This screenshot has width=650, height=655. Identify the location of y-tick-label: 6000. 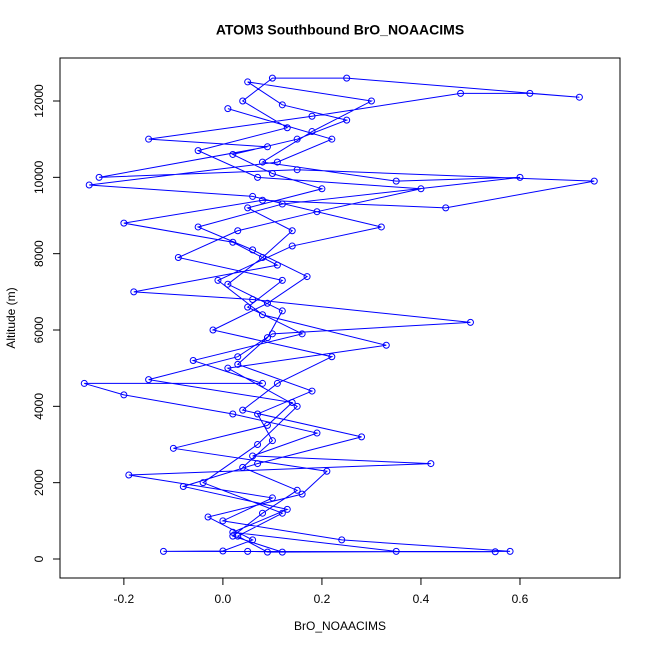
(39, 329).